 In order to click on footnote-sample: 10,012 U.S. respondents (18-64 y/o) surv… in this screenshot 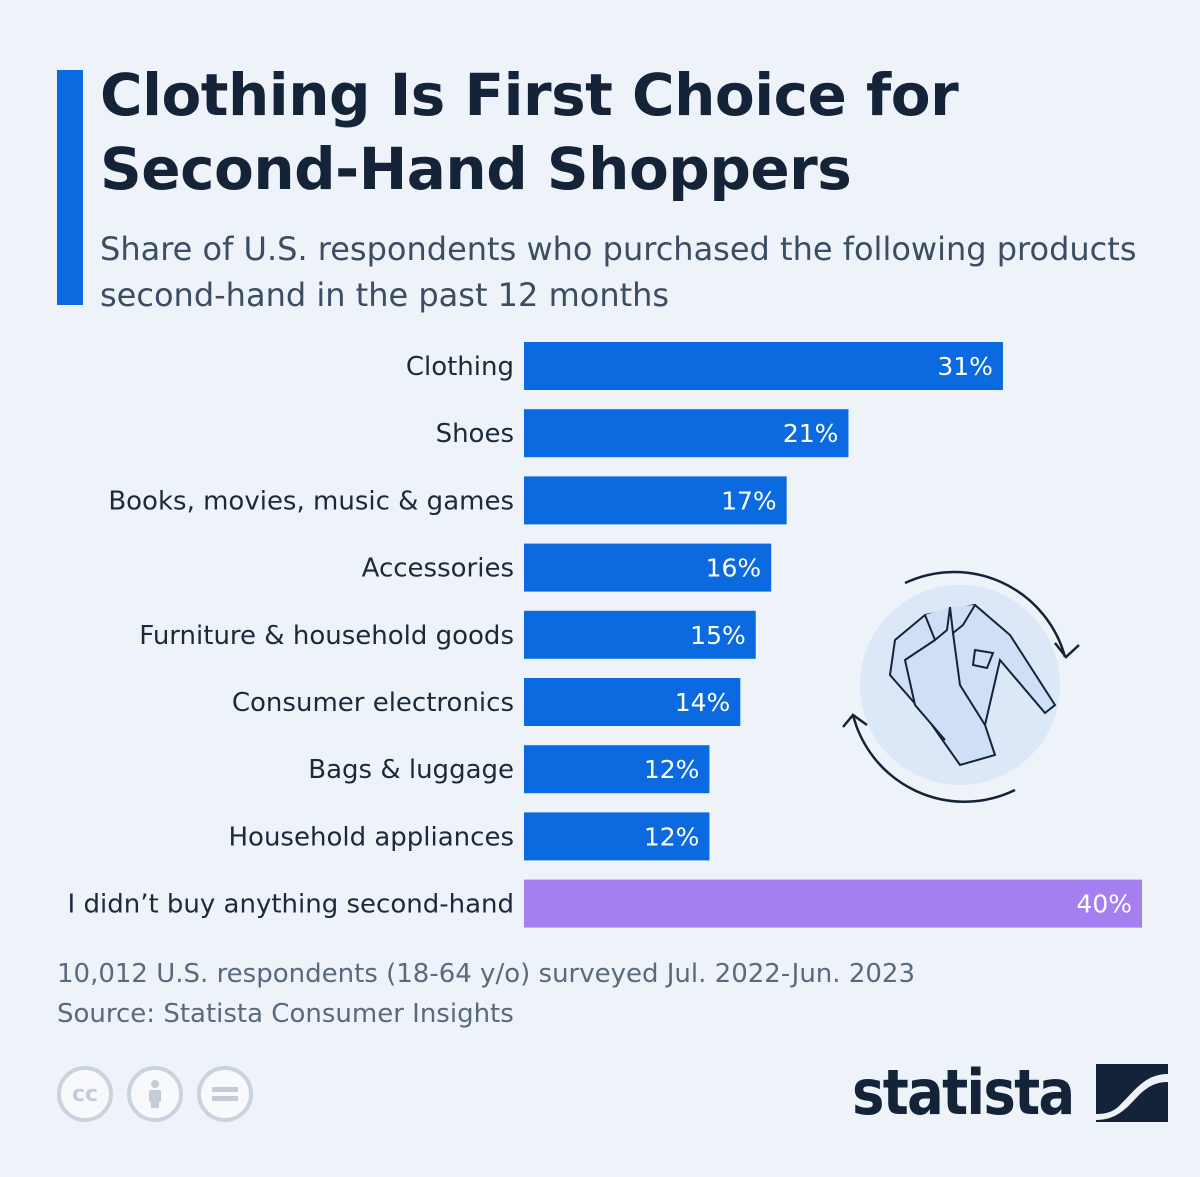, I will do `click(486, 974)`.